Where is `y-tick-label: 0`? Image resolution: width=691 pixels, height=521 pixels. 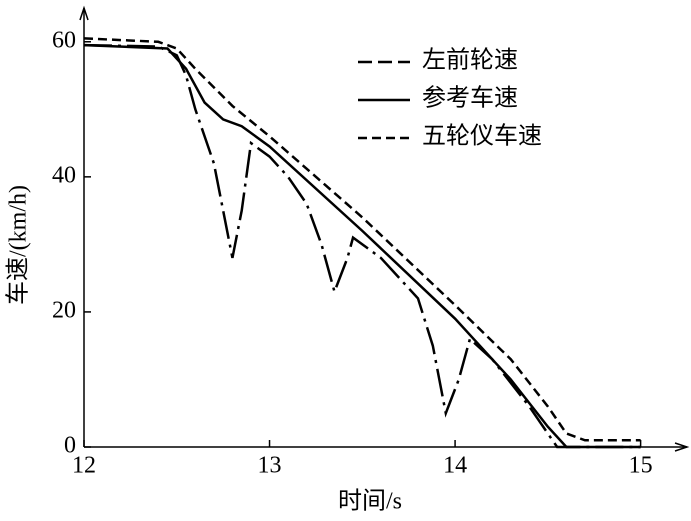 y-tick-label: 0 is located at coordinates (70, 446).